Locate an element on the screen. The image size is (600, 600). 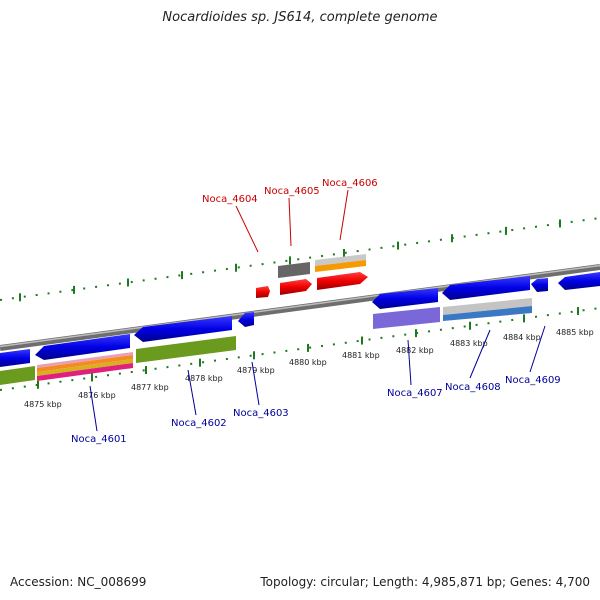
kbp-label: 4878 kbp is located at coordinates (204, 378).